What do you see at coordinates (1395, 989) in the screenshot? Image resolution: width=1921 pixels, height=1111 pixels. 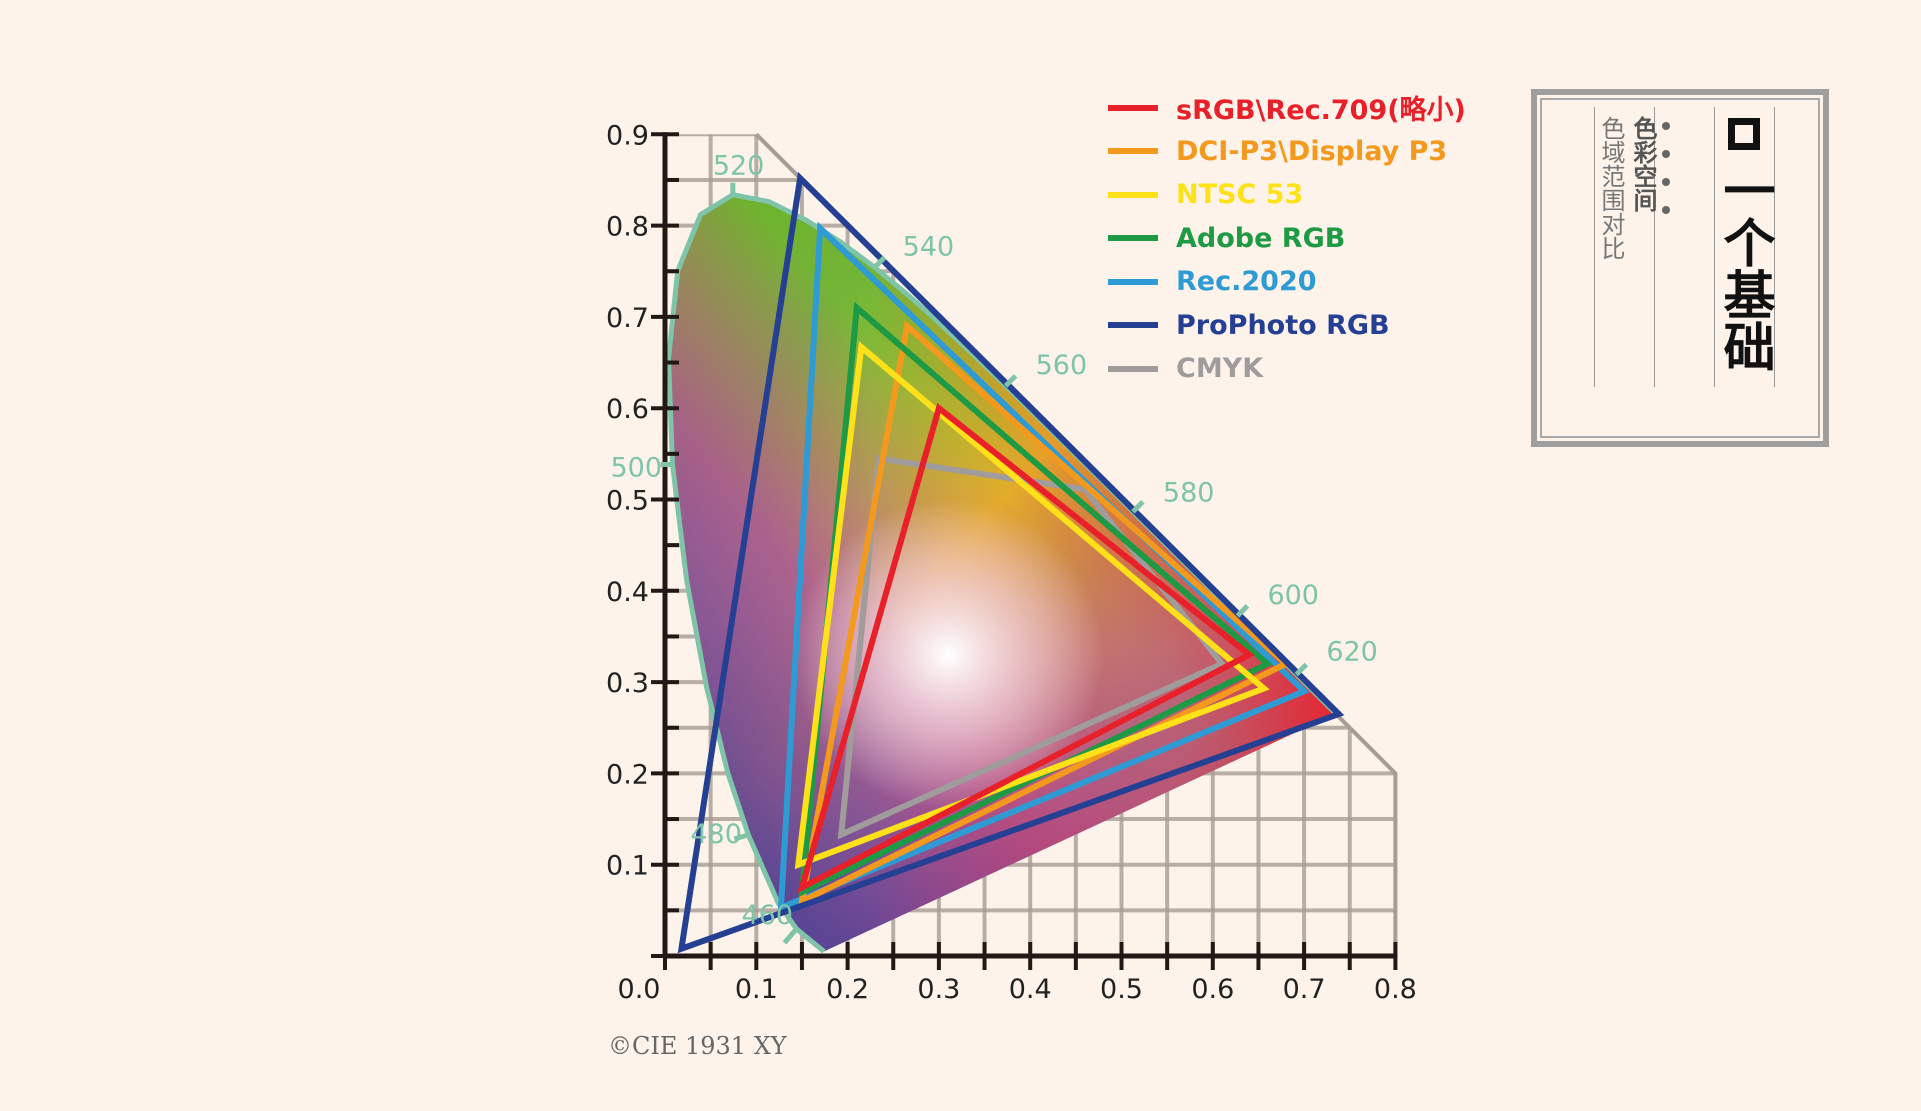 I see `x-tick-label: 0.8` at bounding box center [1395, 989].